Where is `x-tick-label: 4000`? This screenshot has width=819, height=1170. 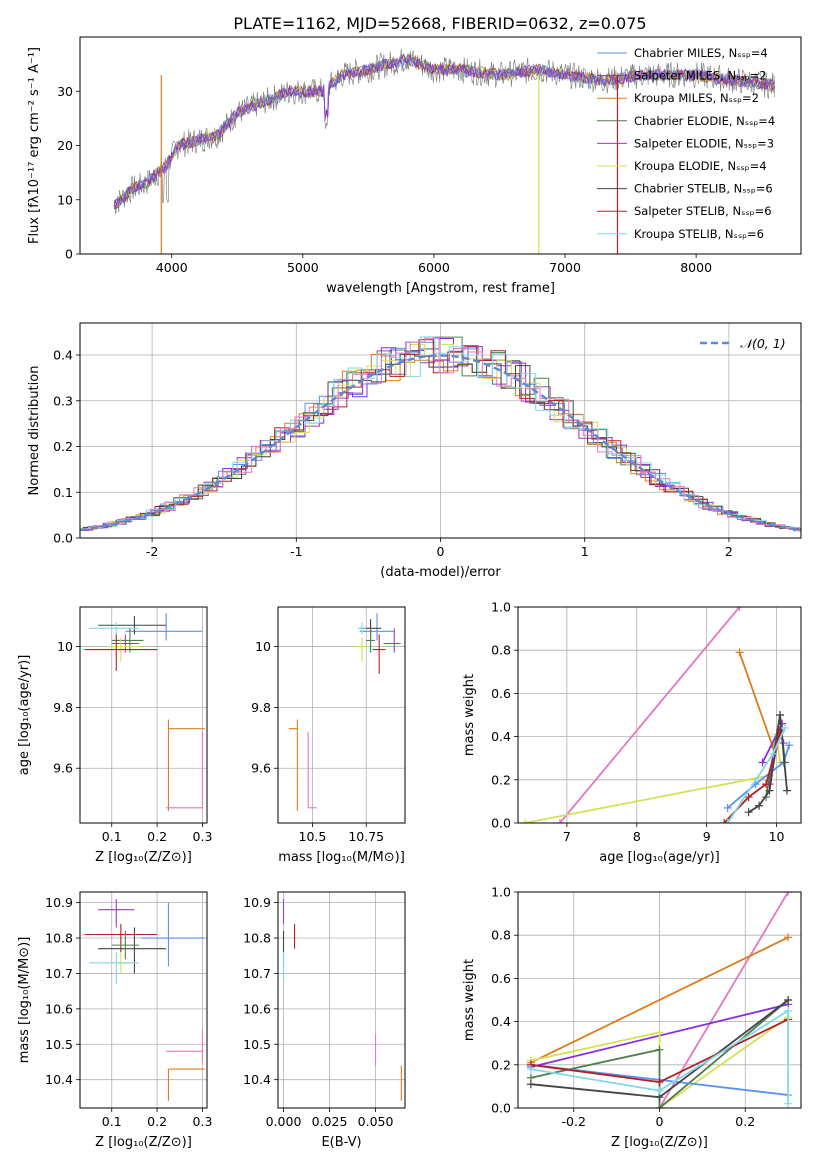
x-tick-label: 4000 is located at coordinates (172, 267).